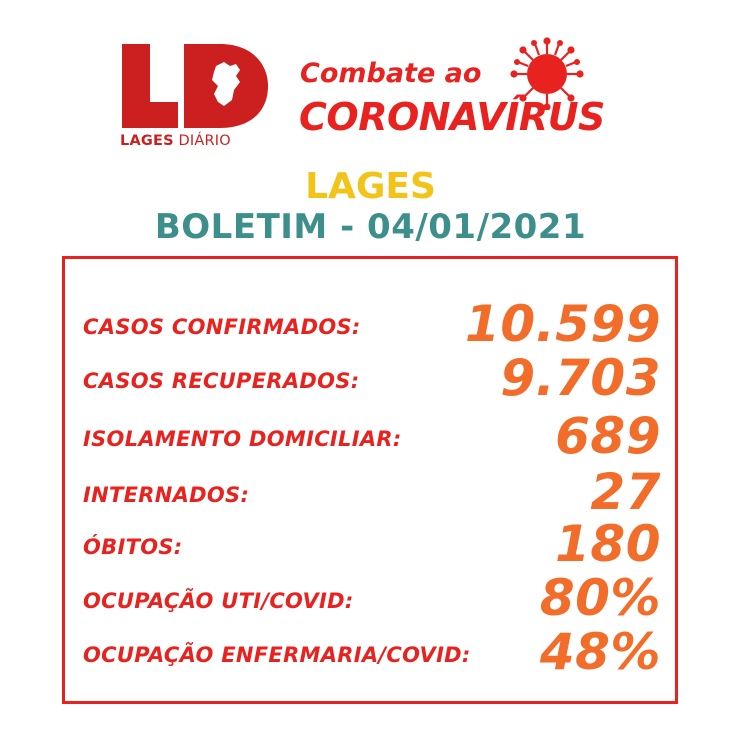 This screenshot has width=741, height=741. Describe the element at coordinates (391, 73) in the screenshot. I see `campaign-subtitle: Combate ao` at that location.